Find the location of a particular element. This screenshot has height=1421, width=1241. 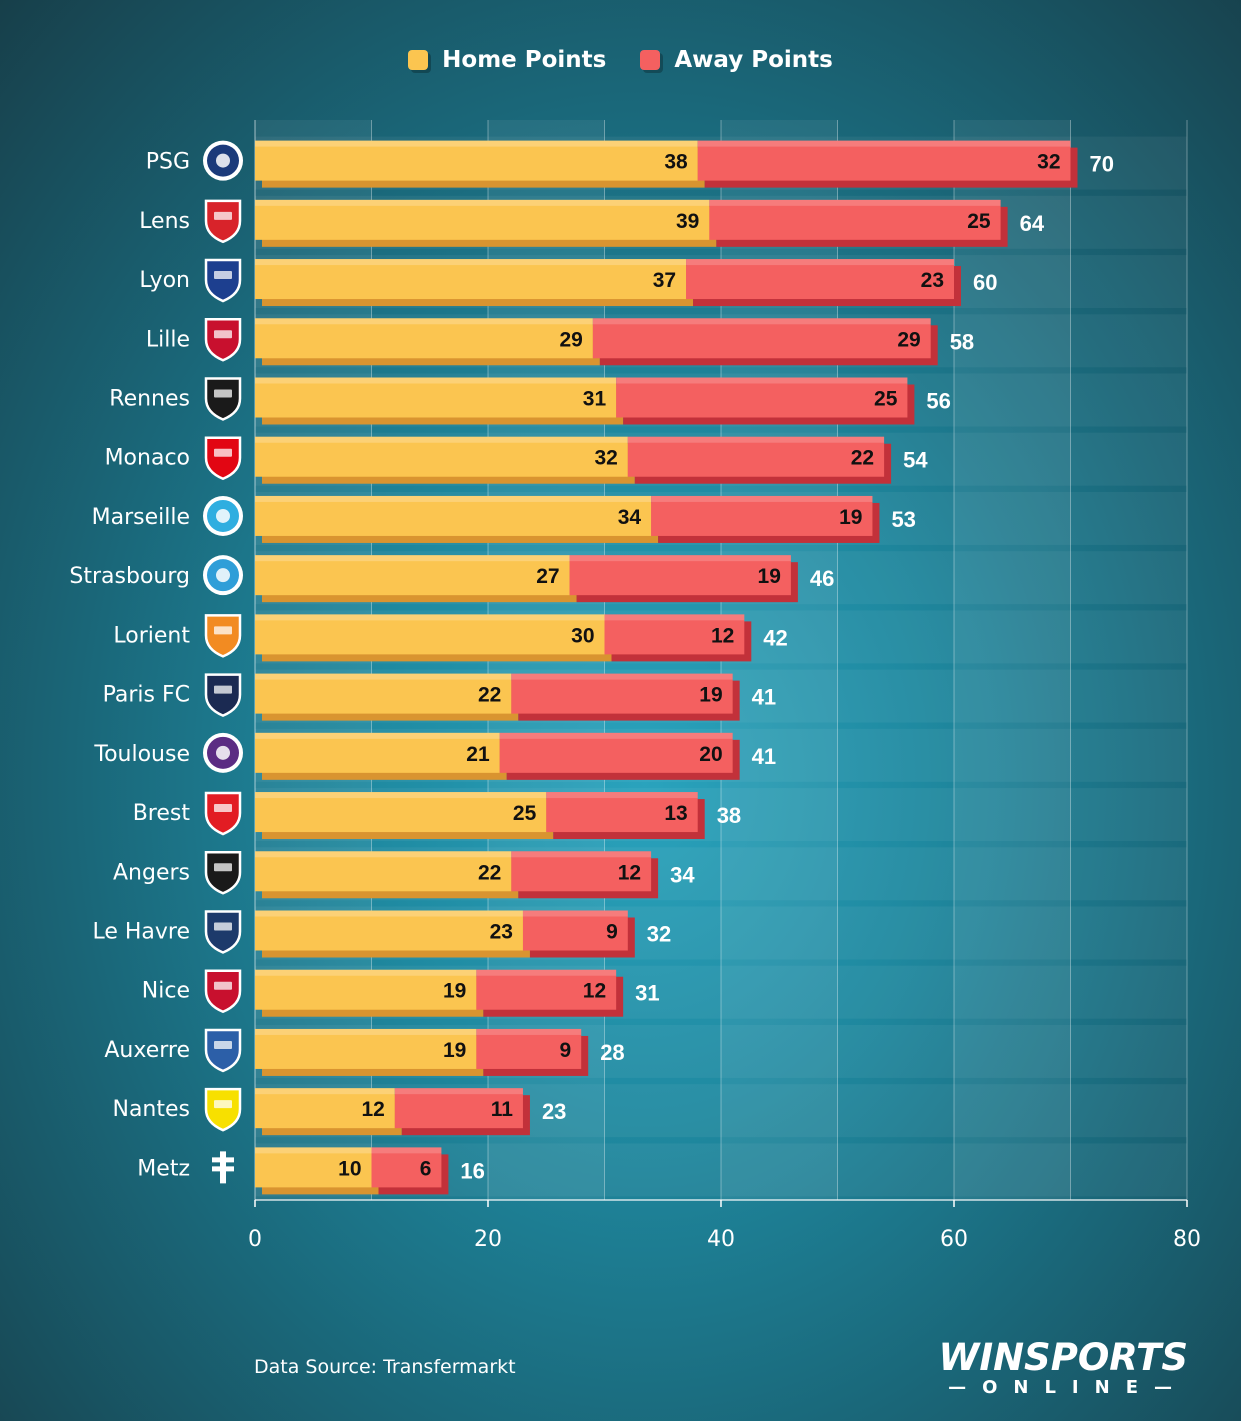

monaco-crest-icon is located at coordinates (223, 458).